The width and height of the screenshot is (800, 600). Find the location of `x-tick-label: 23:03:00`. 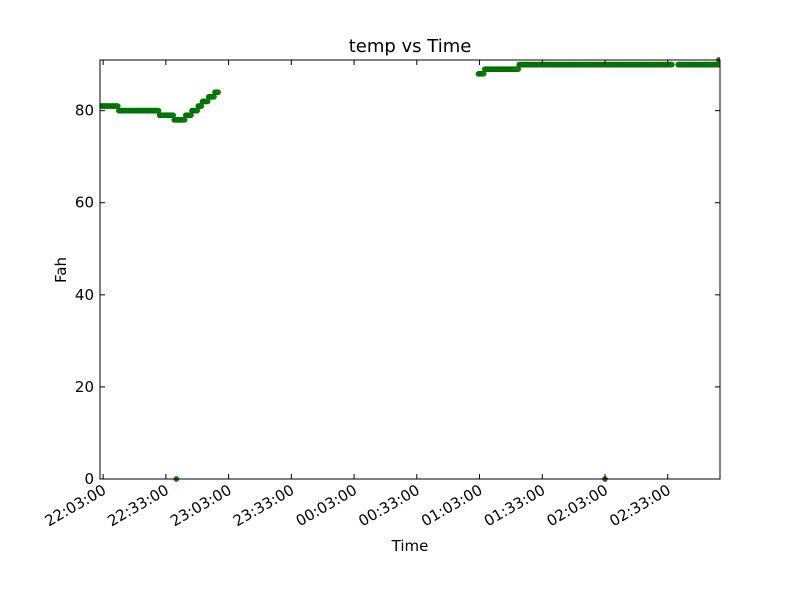

x-tick-label: 23:03:00 is located at coordinates (200, 505).